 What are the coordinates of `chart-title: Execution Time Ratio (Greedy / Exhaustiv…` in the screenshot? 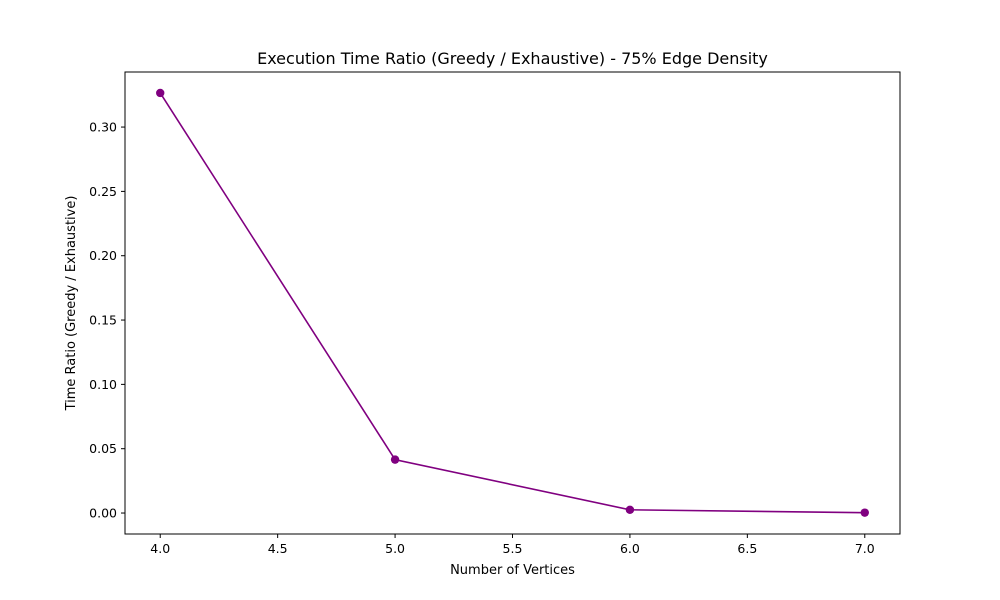 It's located at (512, 58).